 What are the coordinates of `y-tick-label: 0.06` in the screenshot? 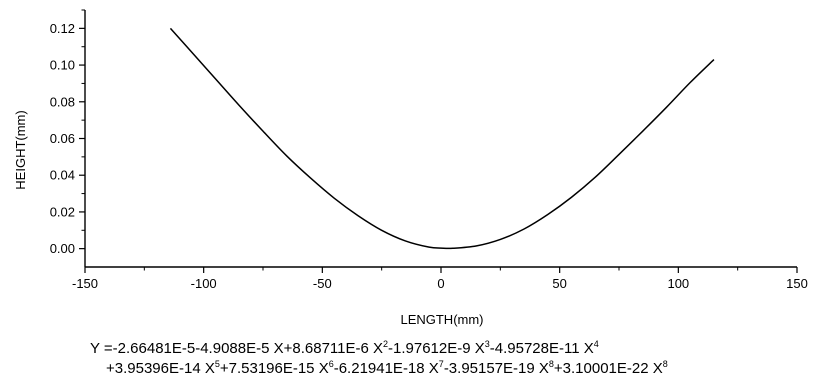 It's located at (62, 138).